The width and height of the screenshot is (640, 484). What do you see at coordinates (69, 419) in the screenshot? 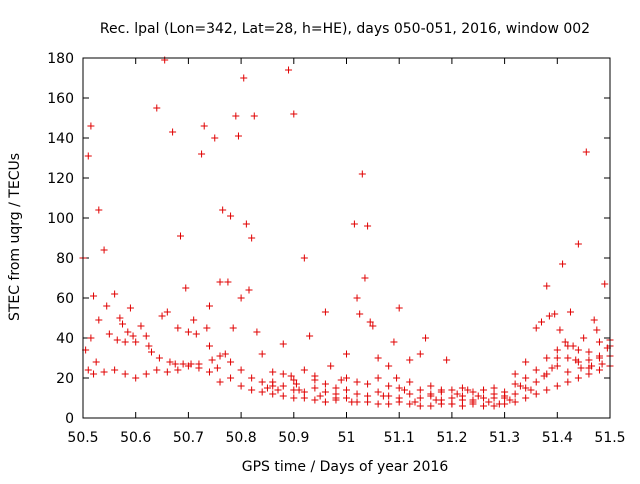
I see `y-tick-label: 0` at bounding box center [69, 419].